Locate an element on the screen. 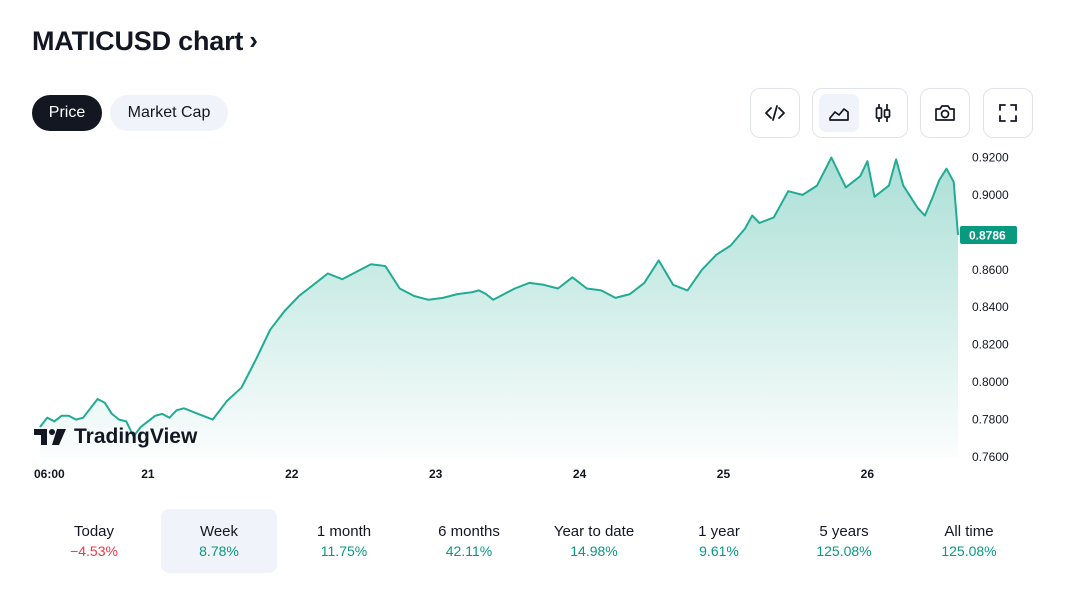 Image resolution: width=1068 pixels, height=601 pixels. y-tick-label: 0.7800 is located at coordinates (990, 420).